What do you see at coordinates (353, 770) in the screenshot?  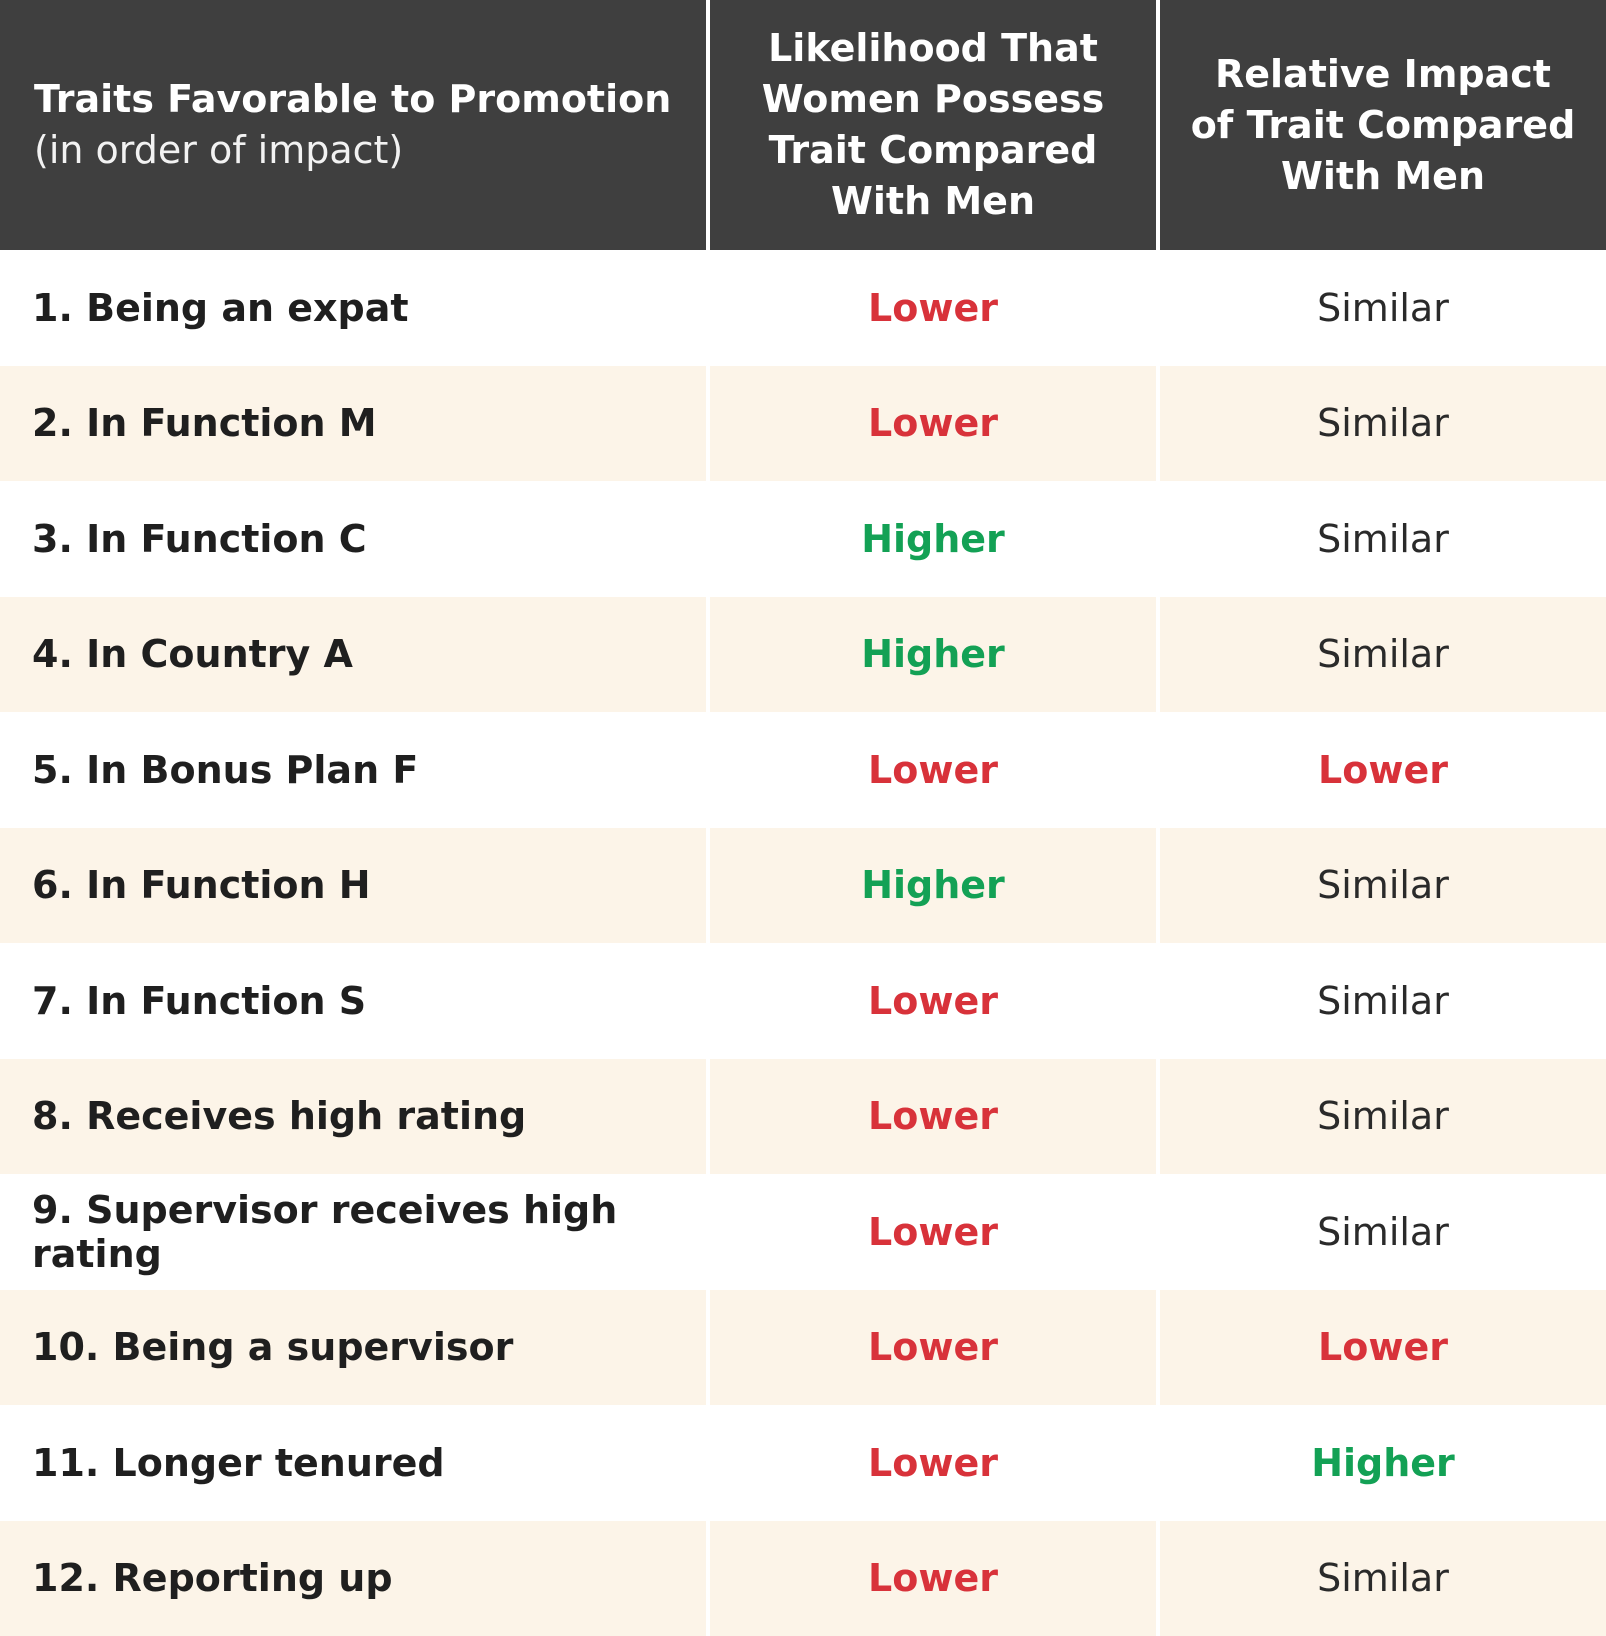 I see `trait-cell: 5. In Bonus Plan F` at bounding box center [353, 770].